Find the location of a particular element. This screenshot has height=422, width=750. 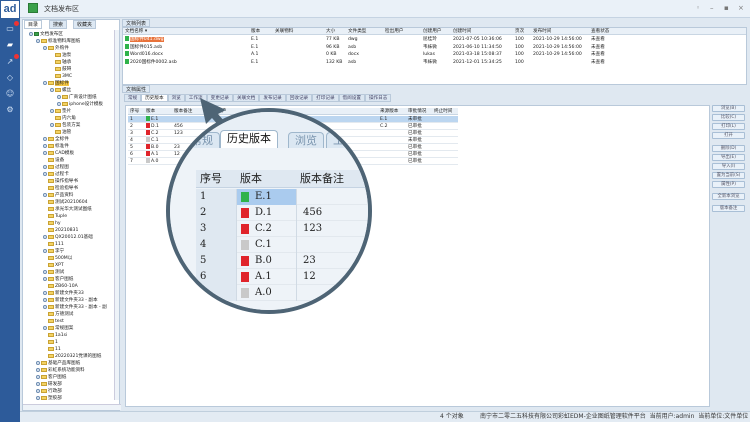

tree-item: 国标件 is located at coordinates (56, 83).